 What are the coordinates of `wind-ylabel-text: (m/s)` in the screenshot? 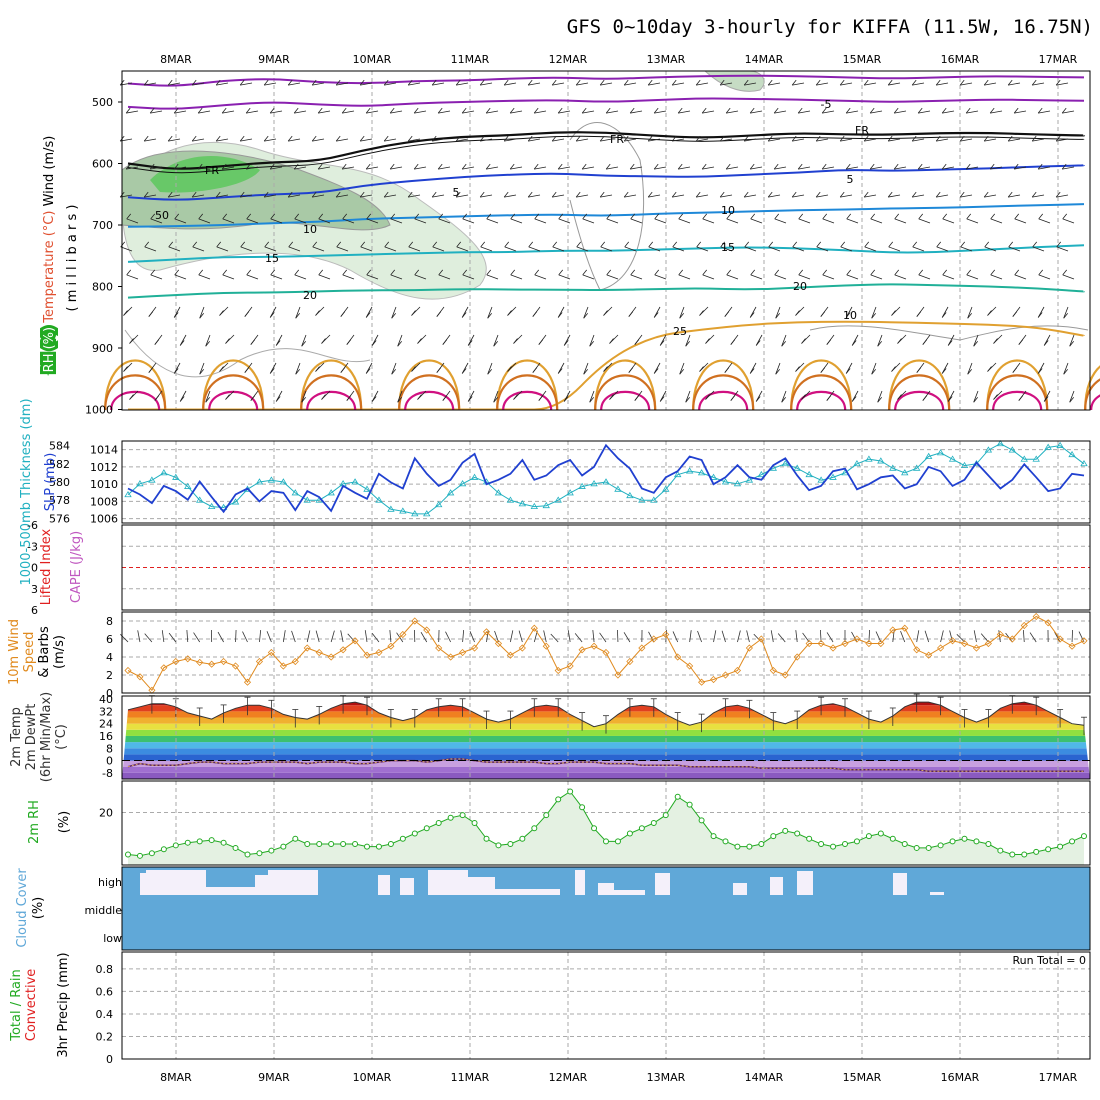 It's located at (59, 652).